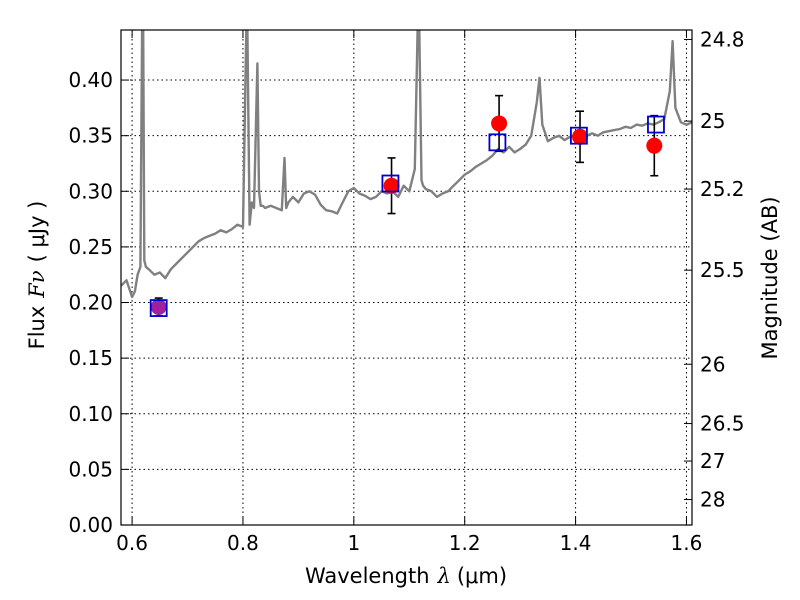  I want to click on x-tick-label: 1.2, so click(465, 543).